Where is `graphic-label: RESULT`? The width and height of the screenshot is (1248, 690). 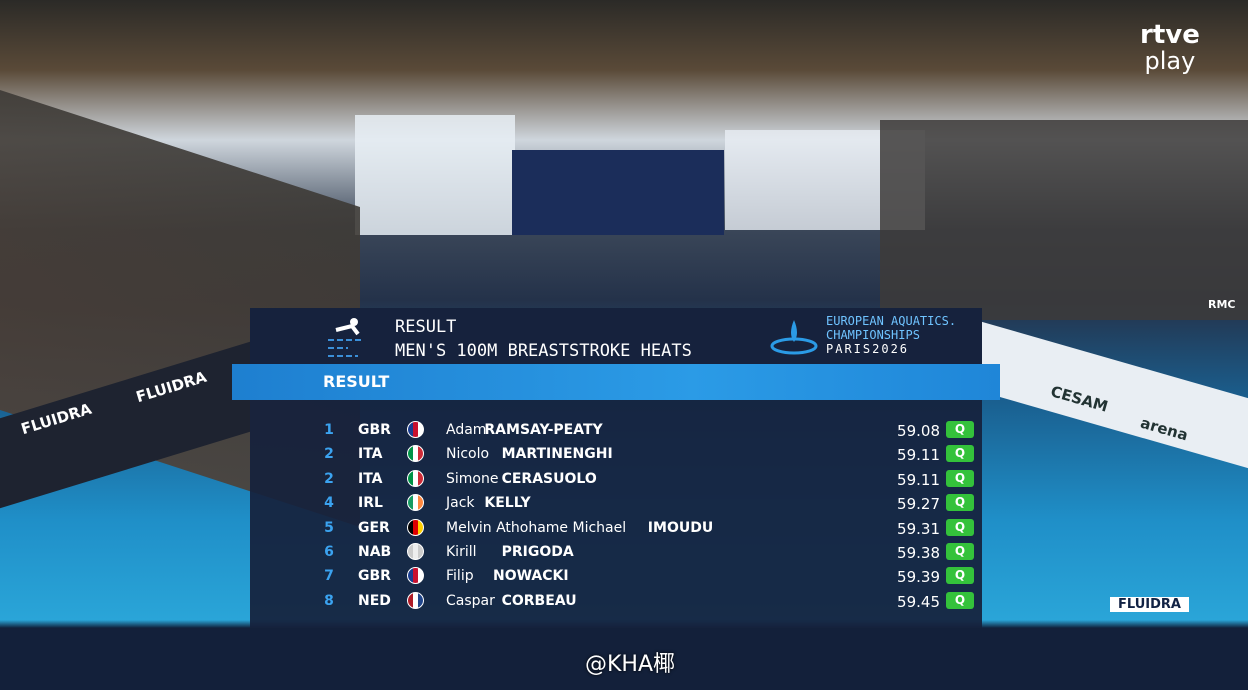 graphic-label: RESULT is located at coordinates (426, 327).